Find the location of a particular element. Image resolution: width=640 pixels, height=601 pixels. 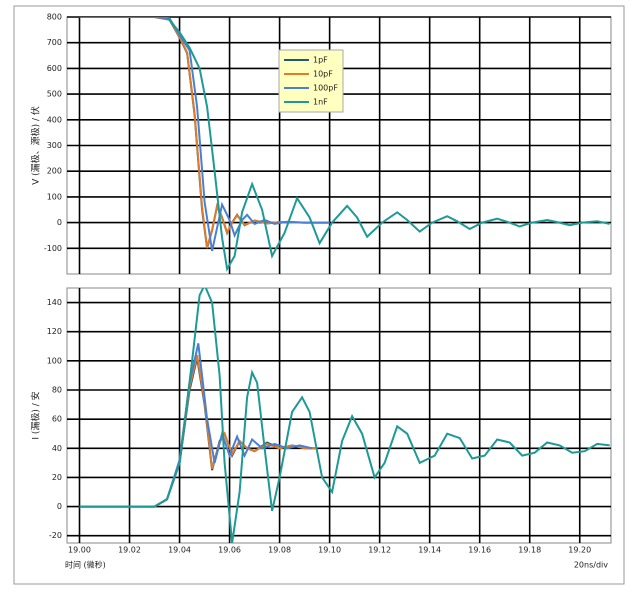

x-tick-label: 19.20 is located at coordinates (579, 550).